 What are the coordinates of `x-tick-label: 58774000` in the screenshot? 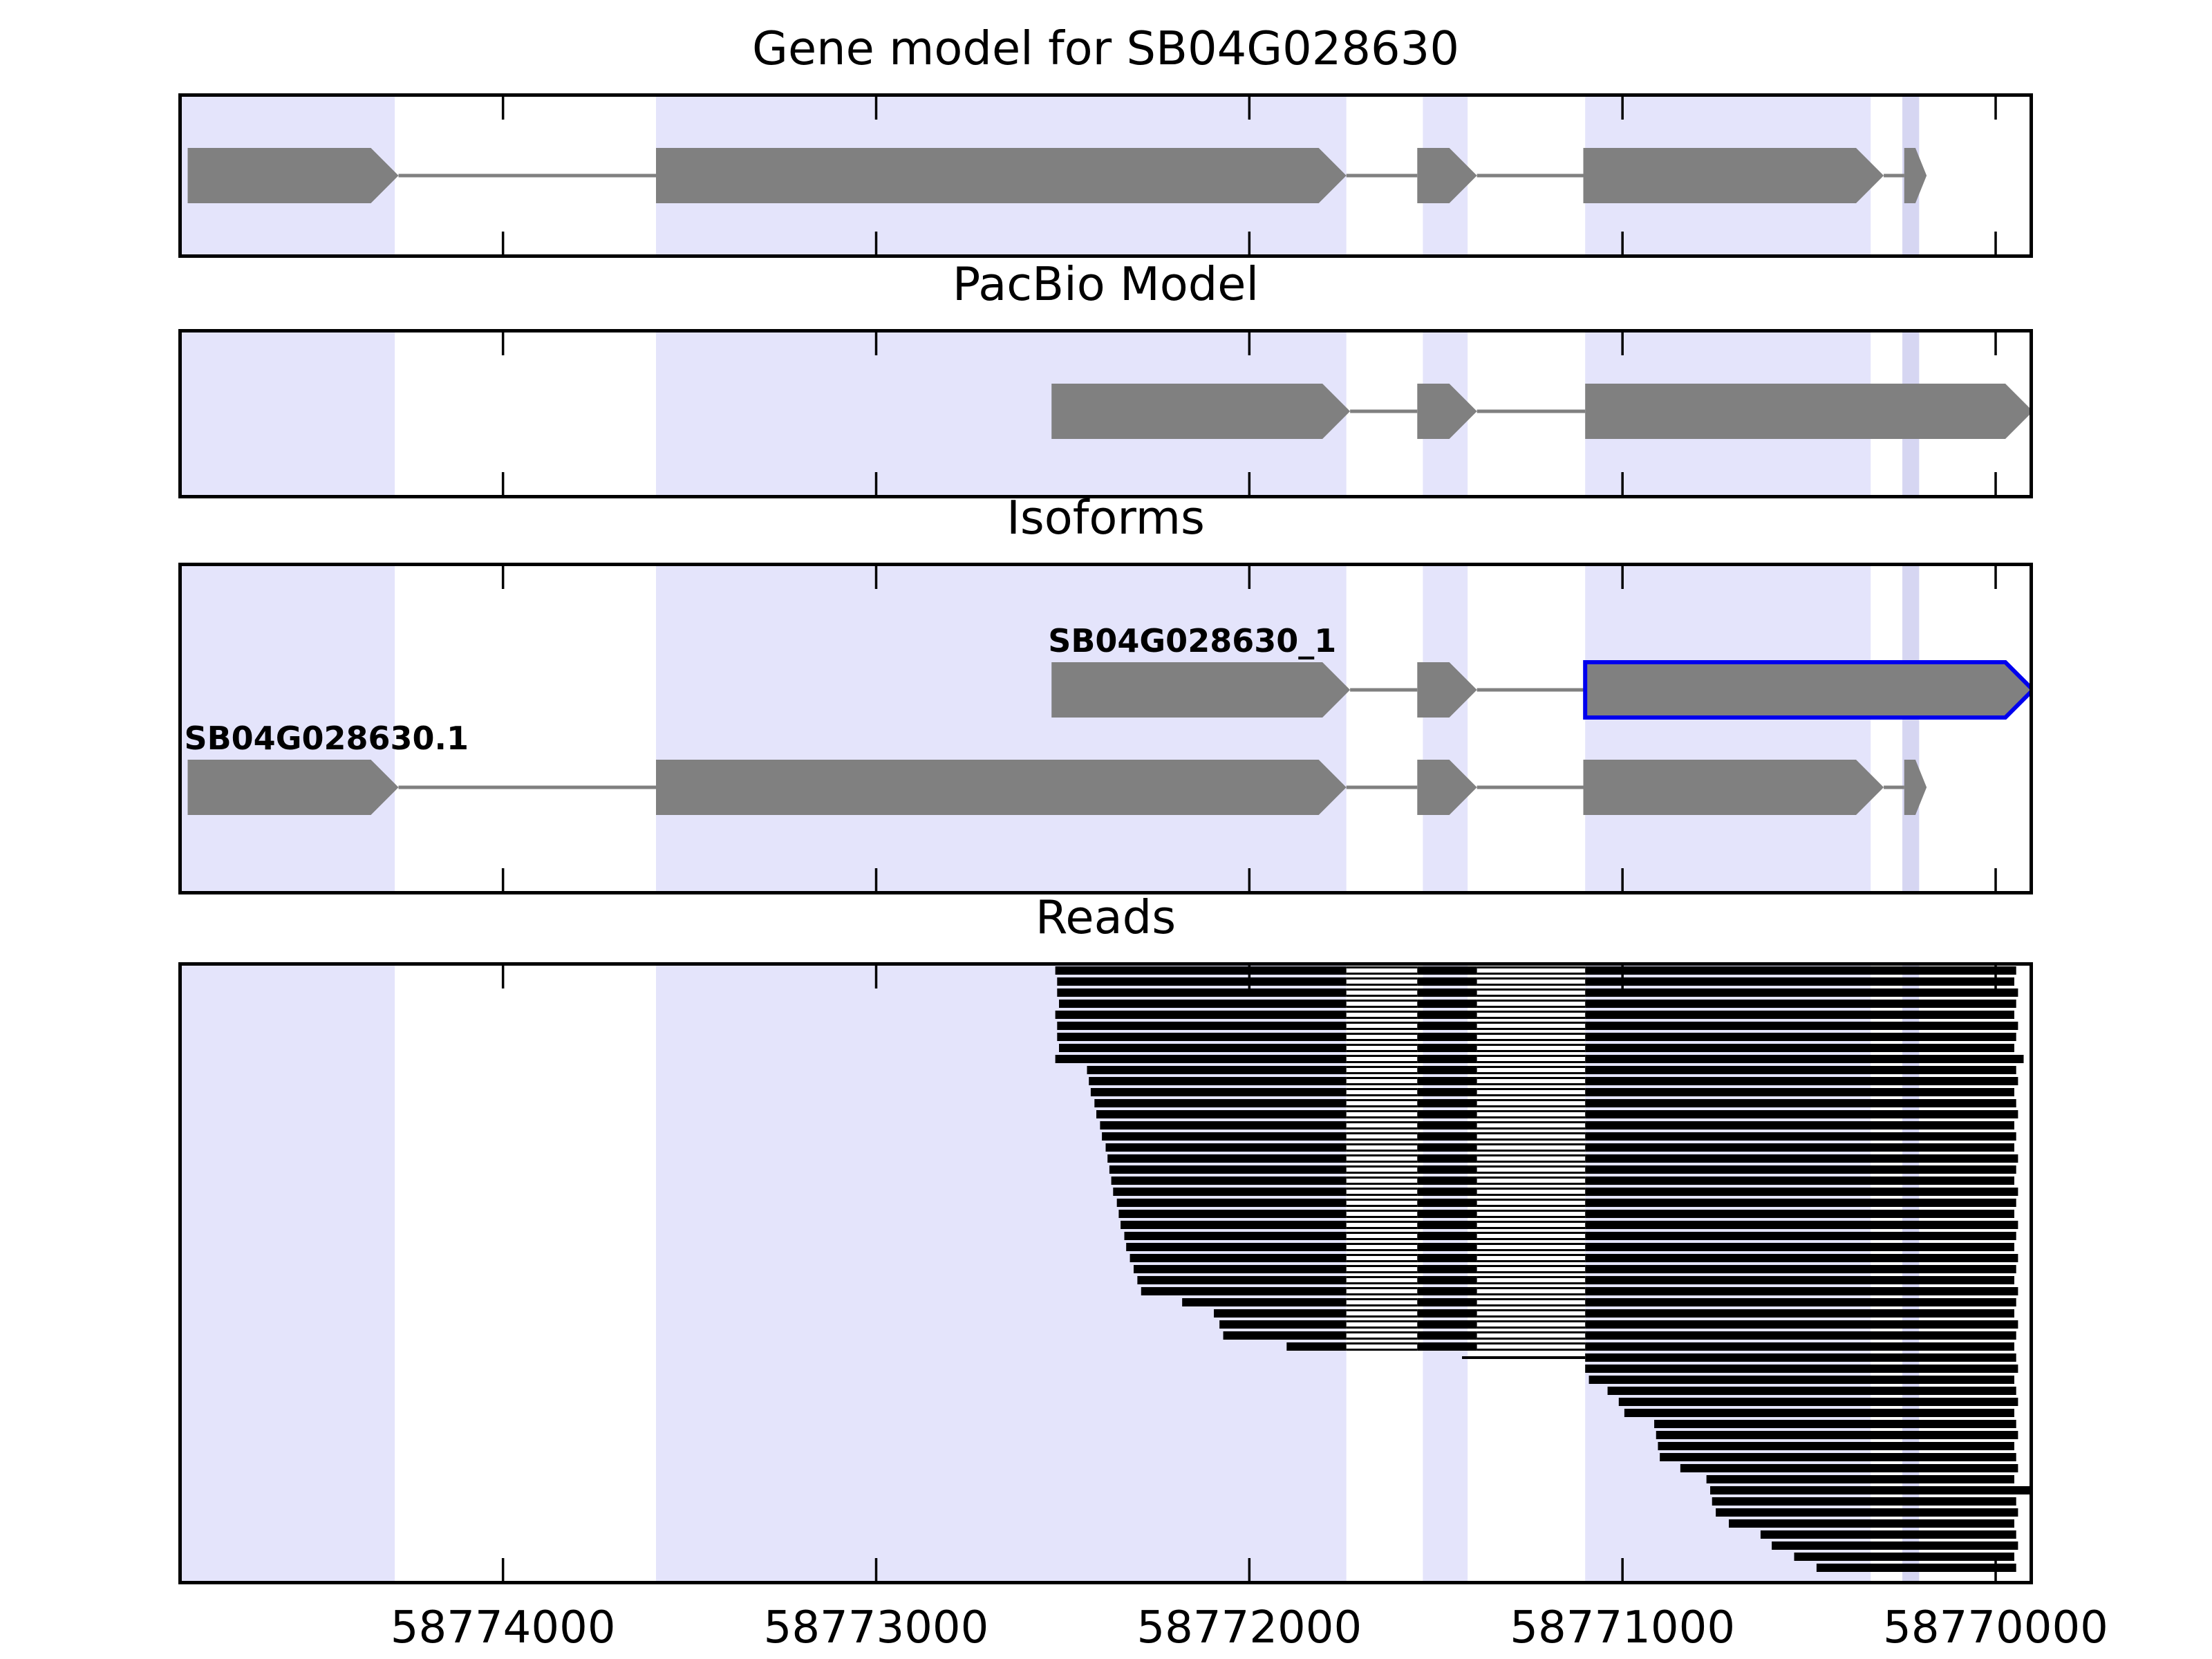 It's located at (503, 1628).